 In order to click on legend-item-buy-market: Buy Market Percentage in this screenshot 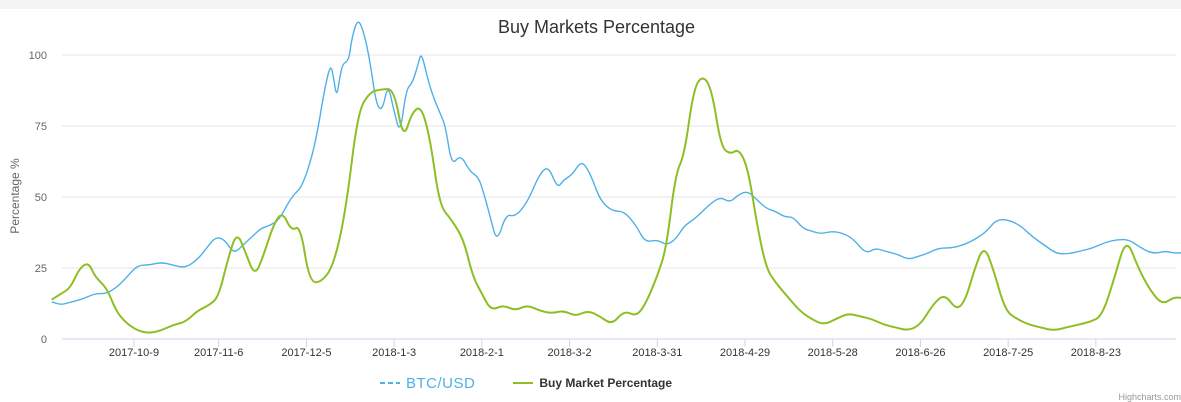, I will do `click(592, 383)`.